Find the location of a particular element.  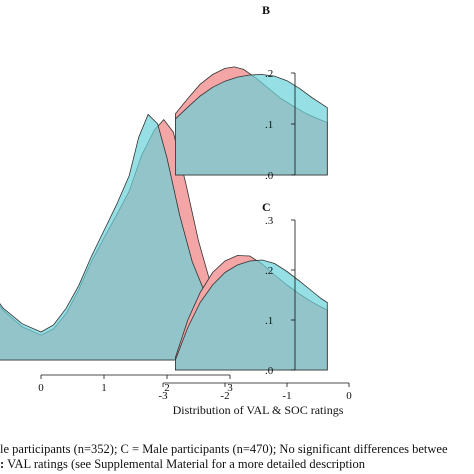

panel-c-y-tick-label: .2 is located at coordinates (269, 271).